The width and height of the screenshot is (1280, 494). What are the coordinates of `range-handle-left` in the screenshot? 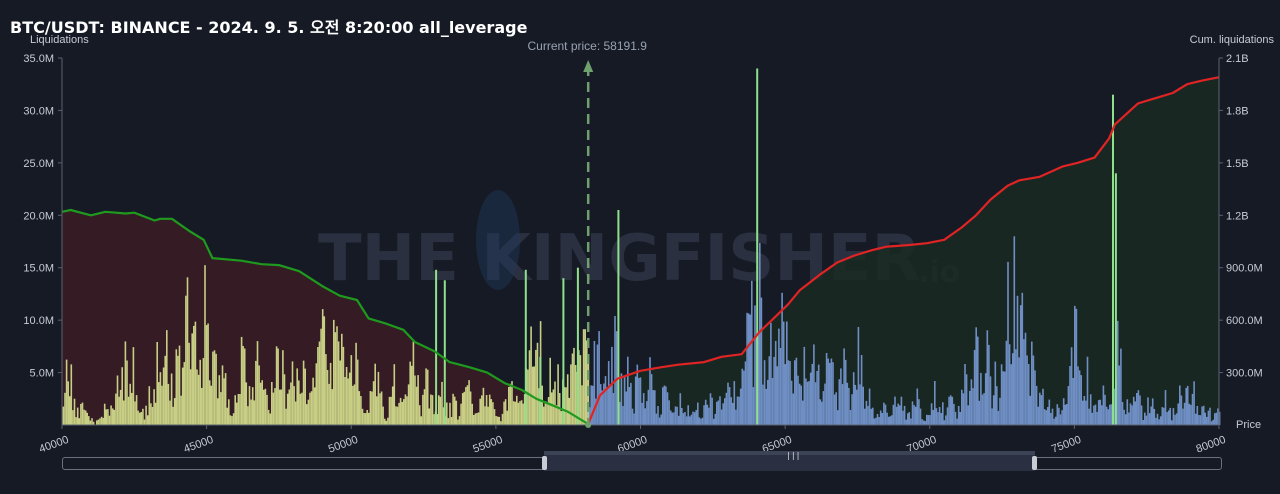 It's located at (544, 463).